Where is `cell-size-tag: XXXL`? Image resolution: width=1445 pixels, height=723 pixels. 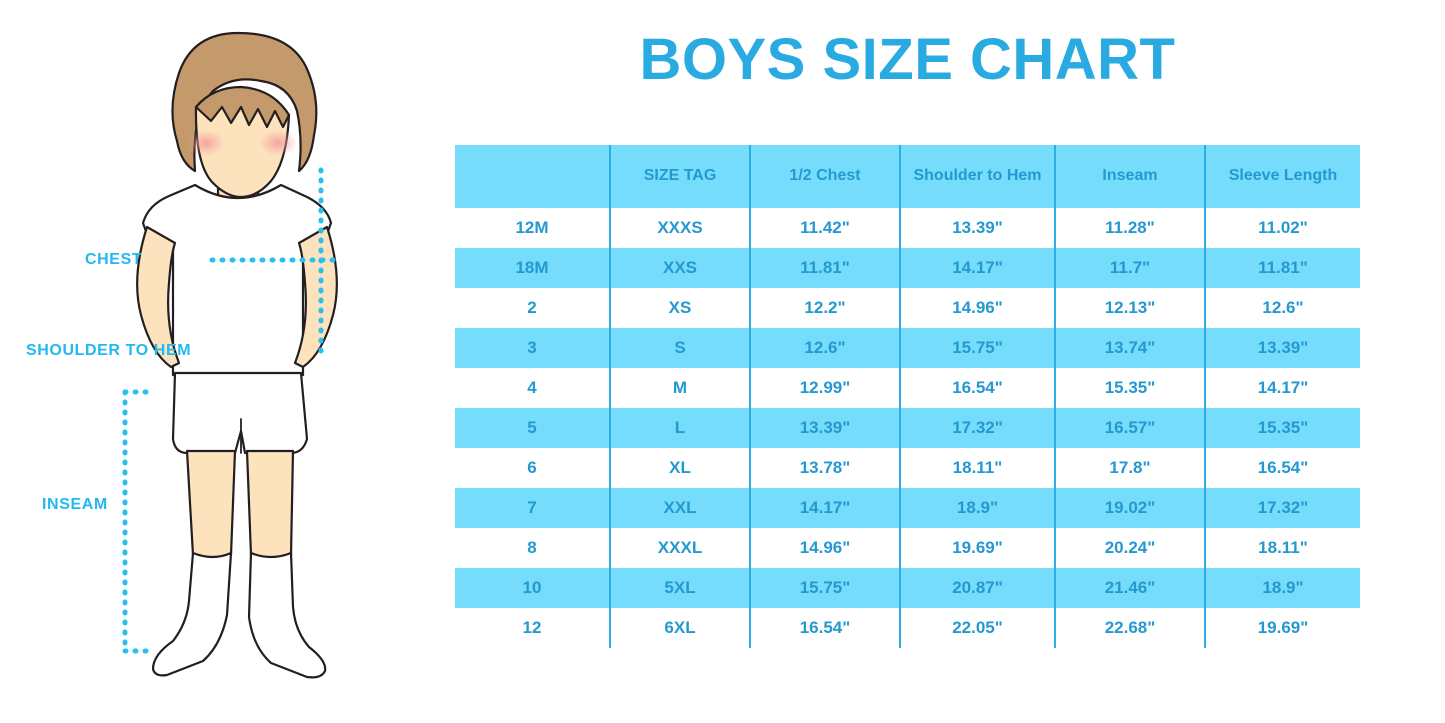
cell-size-tag: XXXL is located at coordinates (679, 548).